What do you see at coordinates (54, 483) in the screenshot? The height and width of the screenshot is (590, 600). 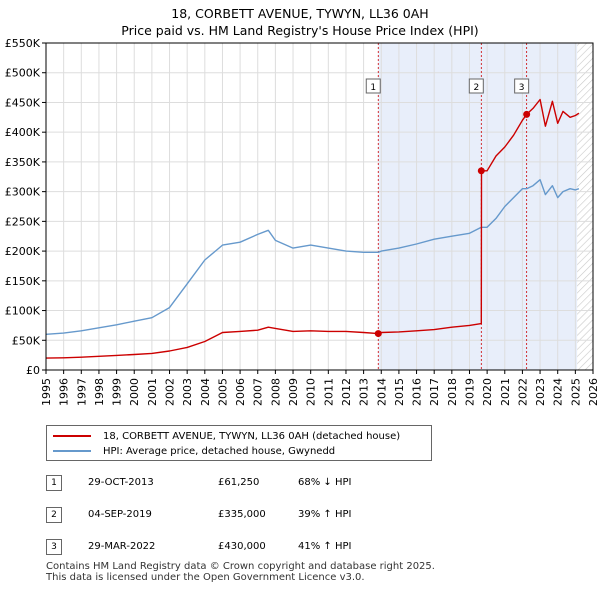 I see `transaction-number: 1` at bounding box center [54, 483].